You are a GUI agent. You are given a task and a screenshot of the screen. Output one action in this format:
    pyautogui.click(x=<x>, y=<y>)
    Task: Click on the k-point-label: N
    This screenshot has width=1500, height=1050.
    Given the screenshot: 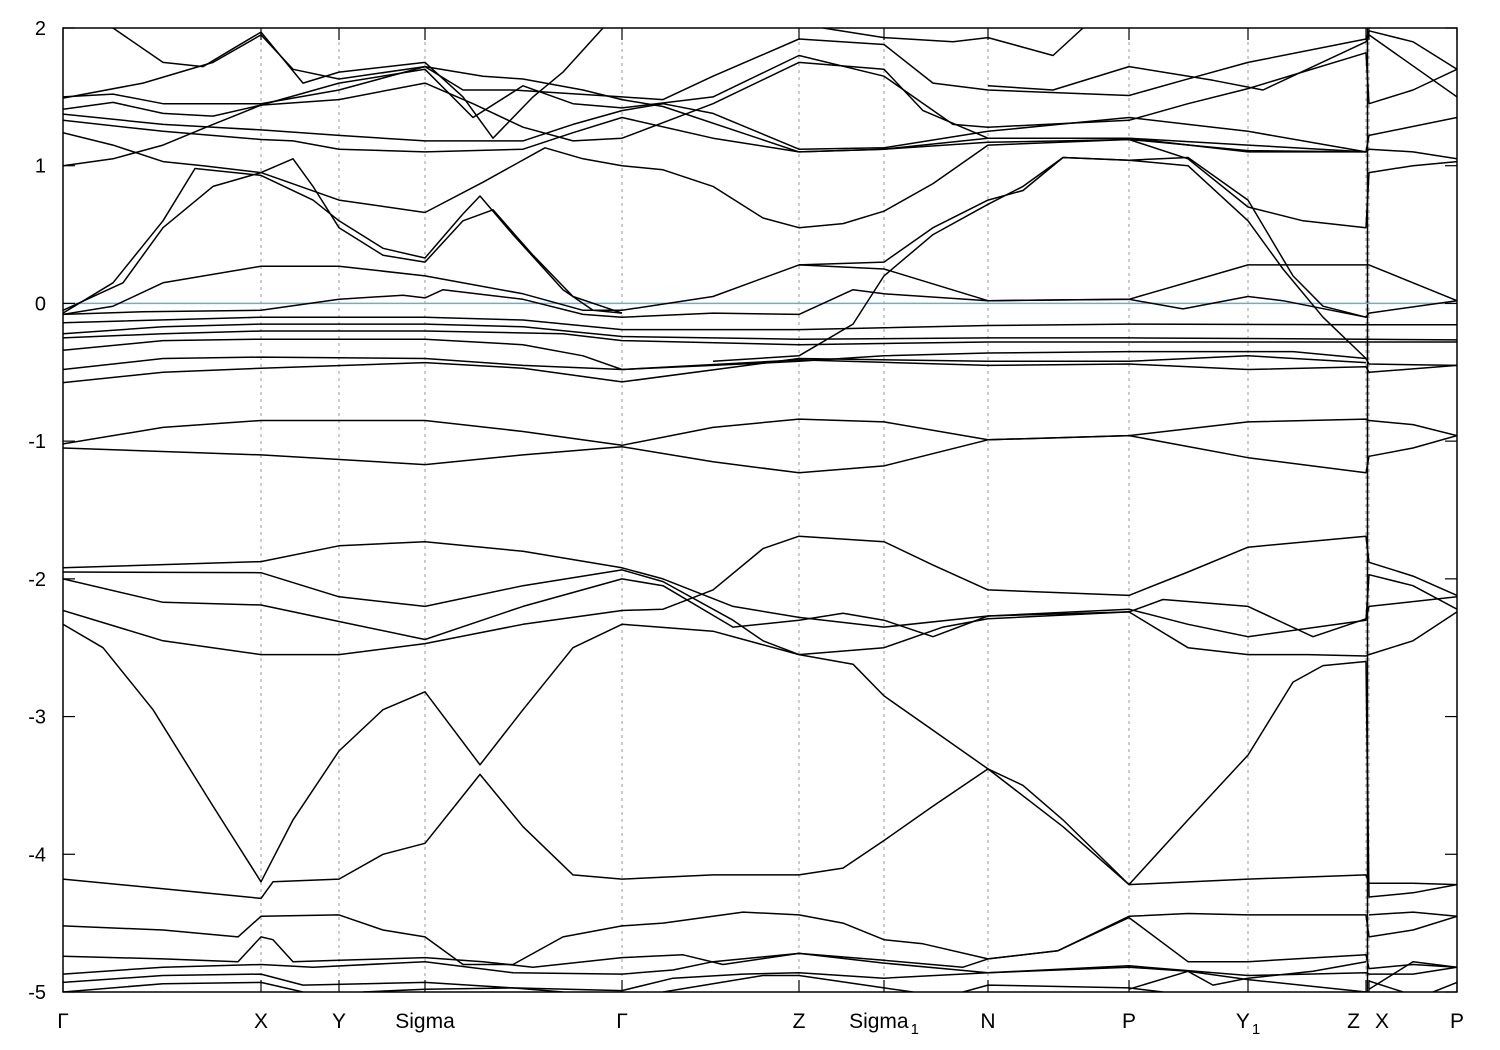 What is the action you would take?
    pyautogui.click(x=987, y=1021)
    